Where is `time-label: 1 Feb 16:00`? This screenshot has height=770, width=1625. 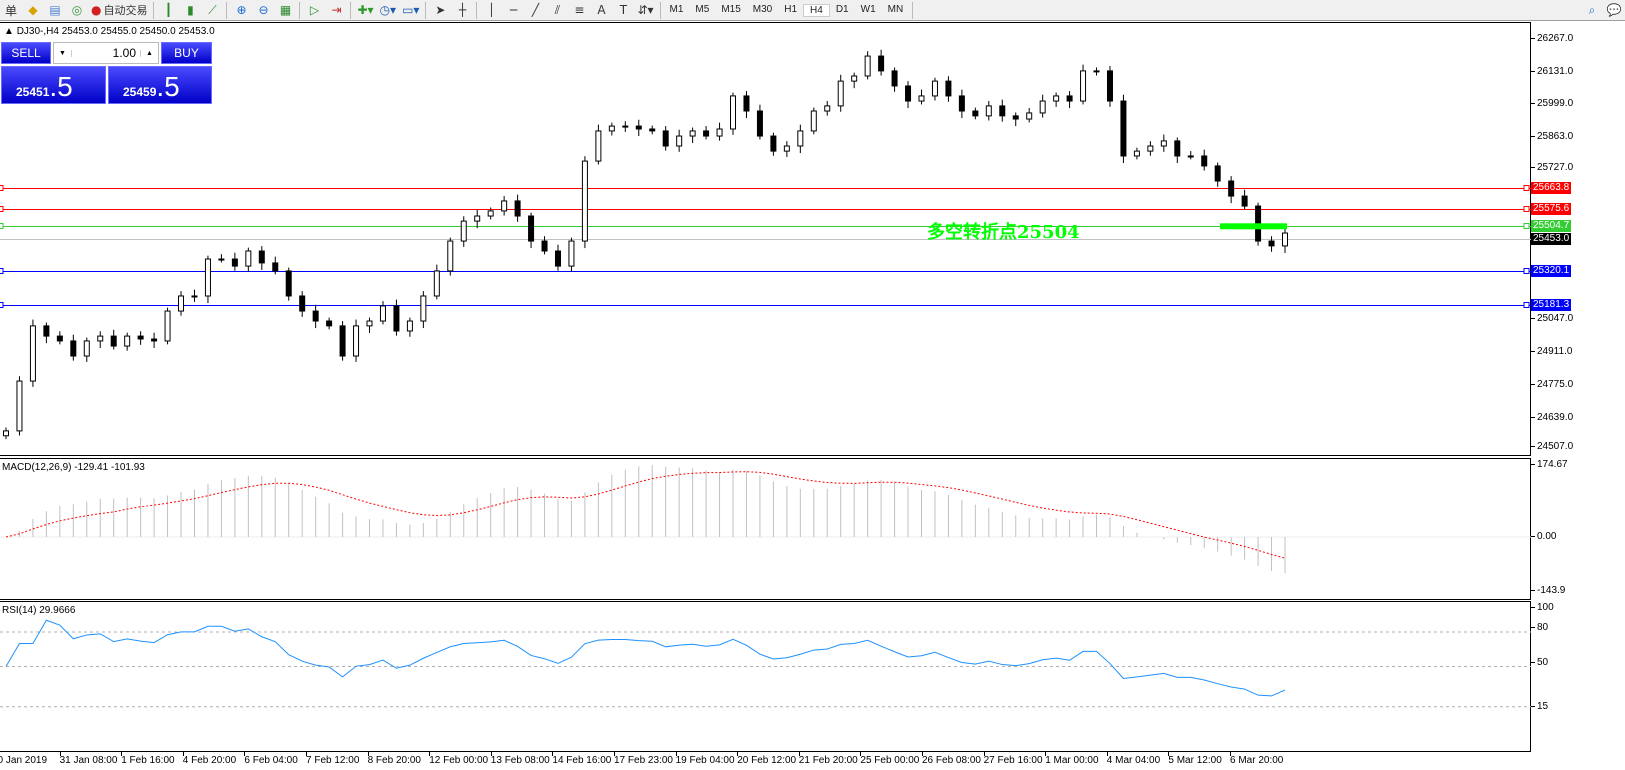
time-label: 1 Feb 16:00 is located at coordinates (148, 759).